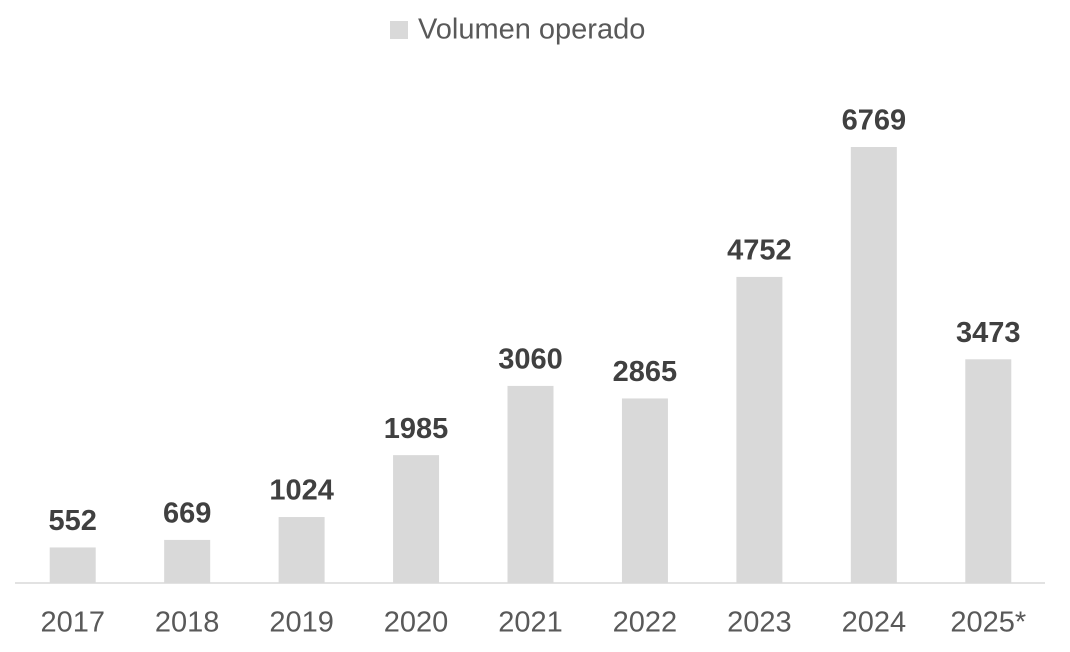  Describe the element at coordinates (530, 360) in the screenshot. I see `data-label: 3060` at that location.